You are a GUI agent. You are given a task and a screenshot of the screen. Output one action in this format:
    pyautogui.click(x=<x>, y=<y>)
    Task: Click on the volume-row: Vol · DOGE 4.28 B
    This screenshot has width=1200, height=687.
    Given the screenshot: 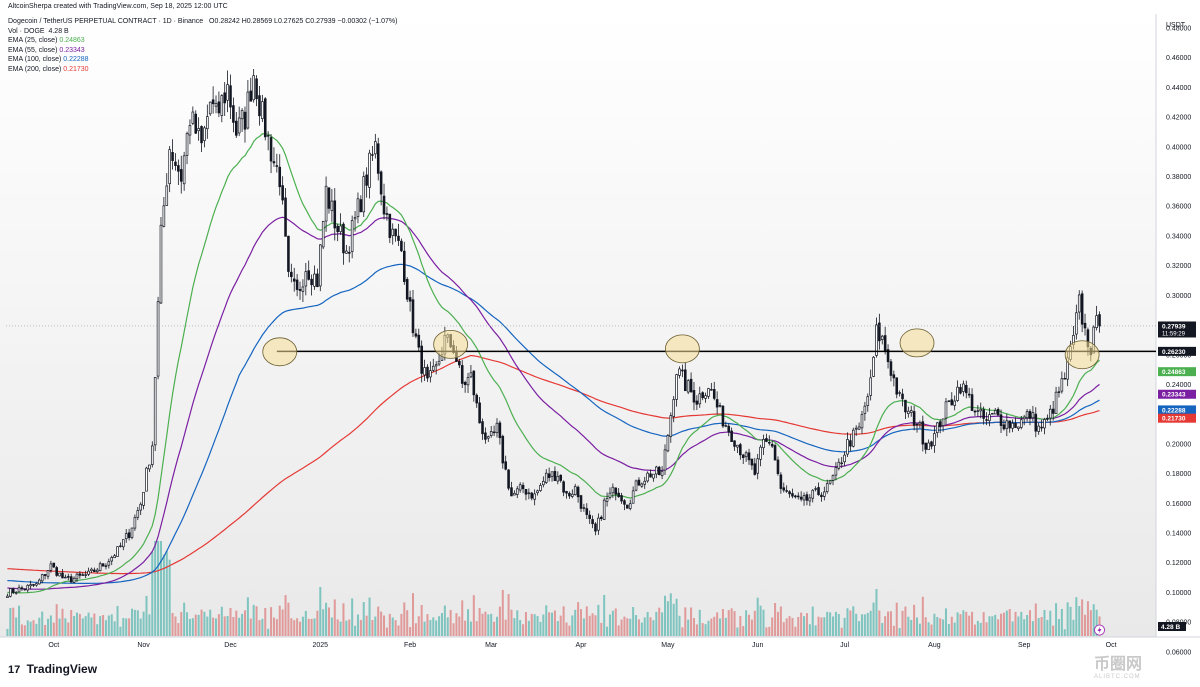 What is the action you would take?
    pyautogui.click(x=202, y=32)
    